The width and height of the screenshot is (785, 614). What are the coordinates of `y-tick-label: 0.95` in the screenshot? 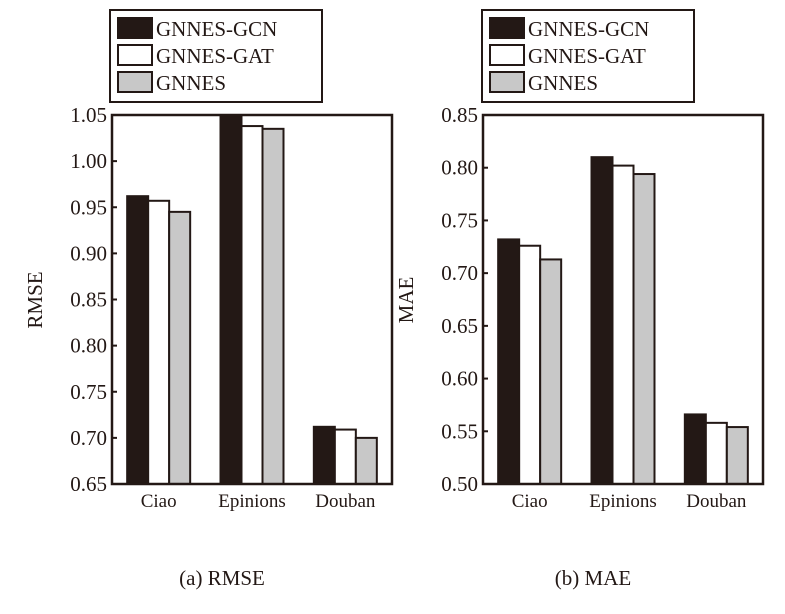 It's located at (88, 207).